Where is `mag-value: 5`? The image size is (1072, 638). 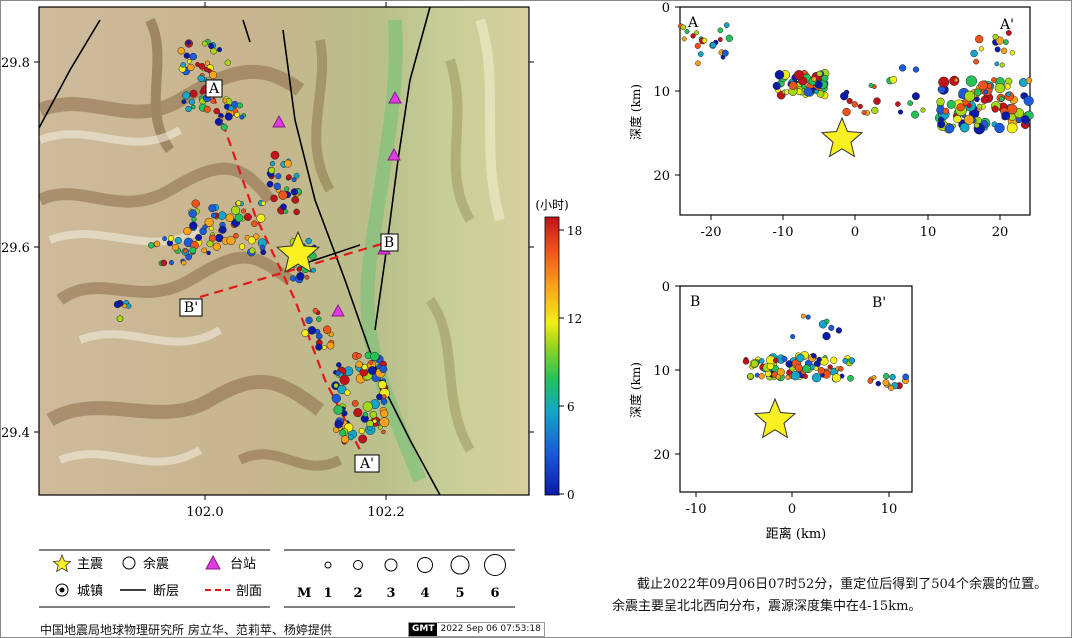
mag-value: 5 is located at coordinates (459, 593).